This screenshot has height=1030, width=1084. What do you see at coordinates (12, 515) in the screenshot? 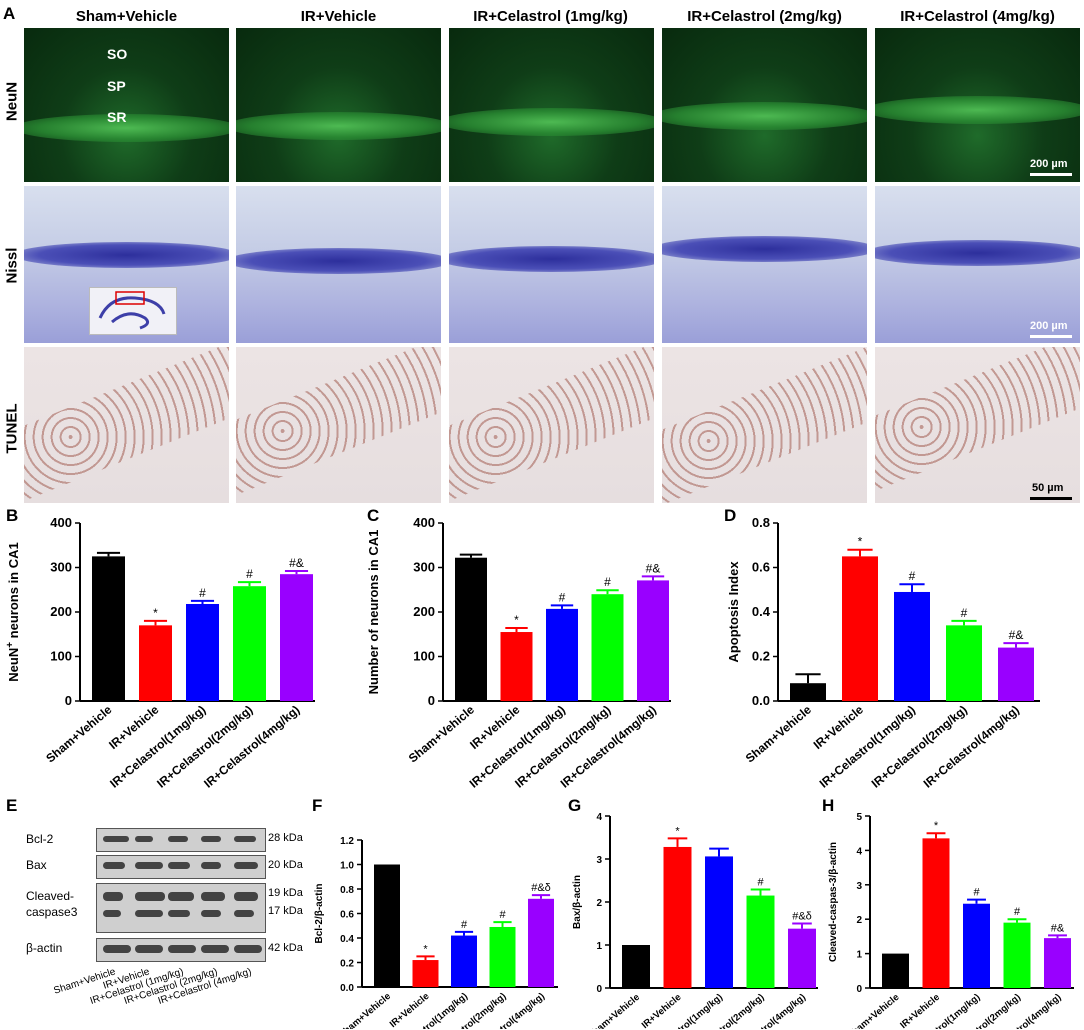
I see `panel-label-b: B` at bounding box center [12, 515].